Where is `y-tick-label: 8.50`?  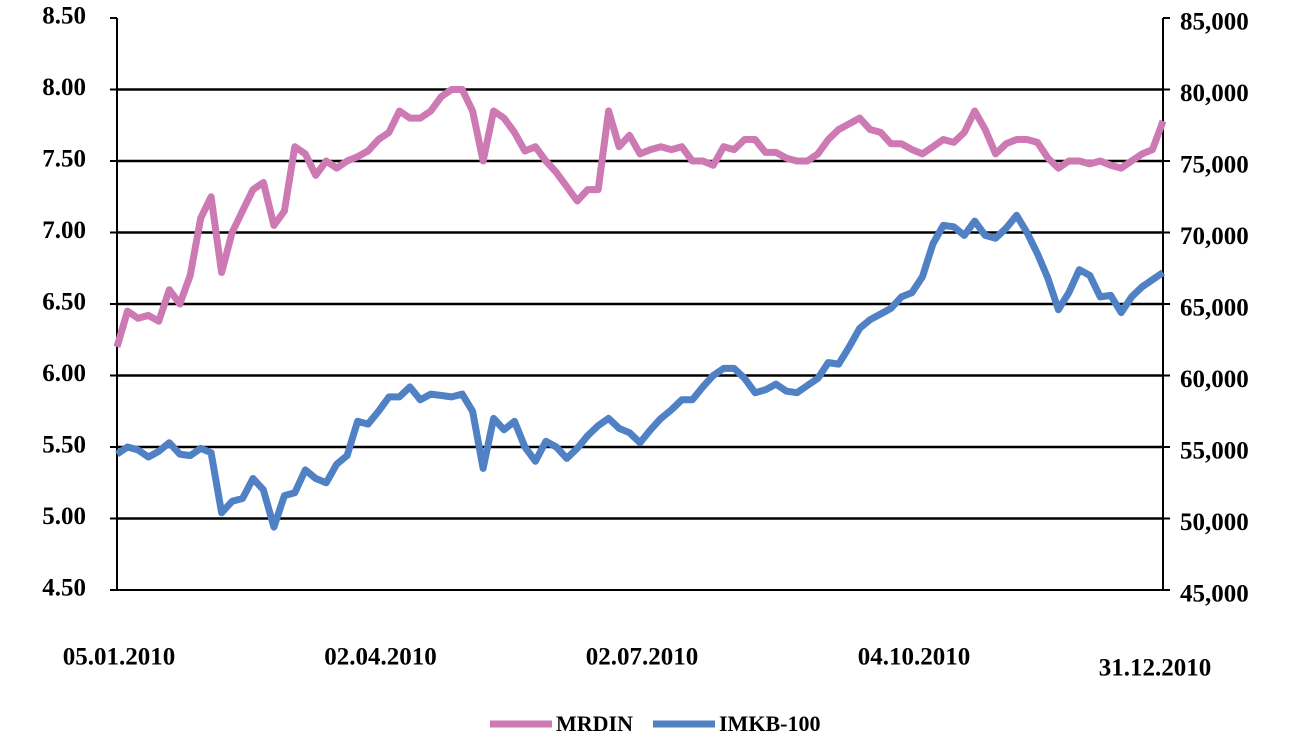
y-tick-label: 8.50 is located at coordinates (64, 16).